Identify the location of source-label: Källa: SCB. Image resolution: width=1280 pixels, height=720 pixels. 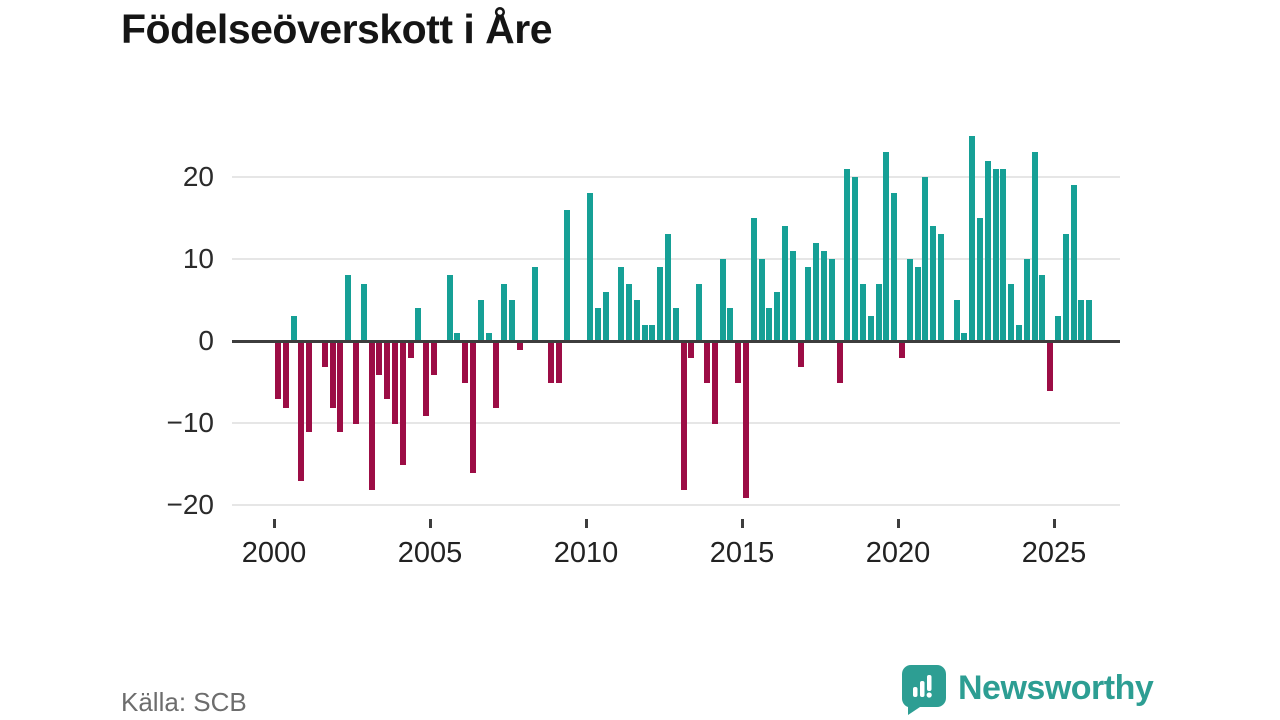
(184, 702).